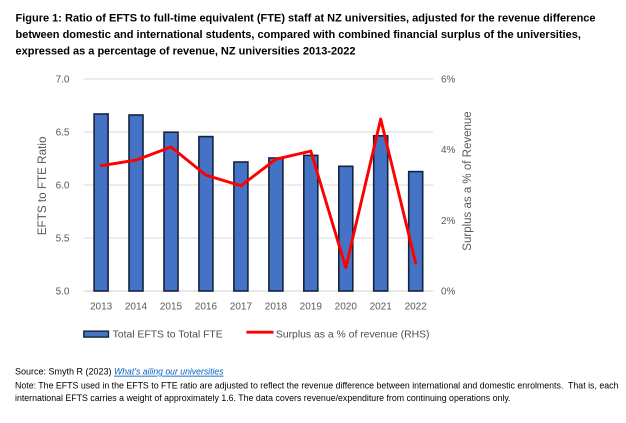  Describe the element at coordinates (168, 334) in the screenshot. I see `svg-text: Total EFTS to Total FTE` at that location.